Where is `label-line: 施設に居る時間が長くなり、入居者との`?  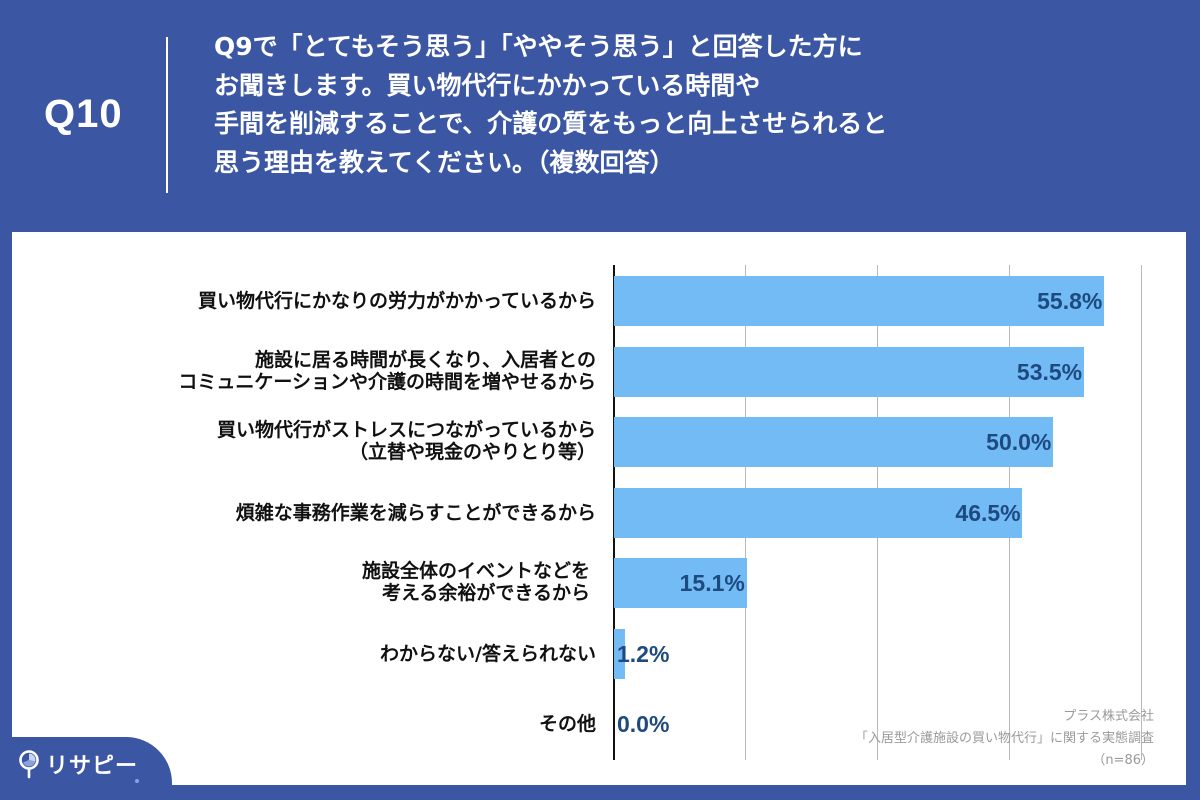
label-line: 施設に居る時間が長くなり、入居者との is located at coordinates (425, 360).